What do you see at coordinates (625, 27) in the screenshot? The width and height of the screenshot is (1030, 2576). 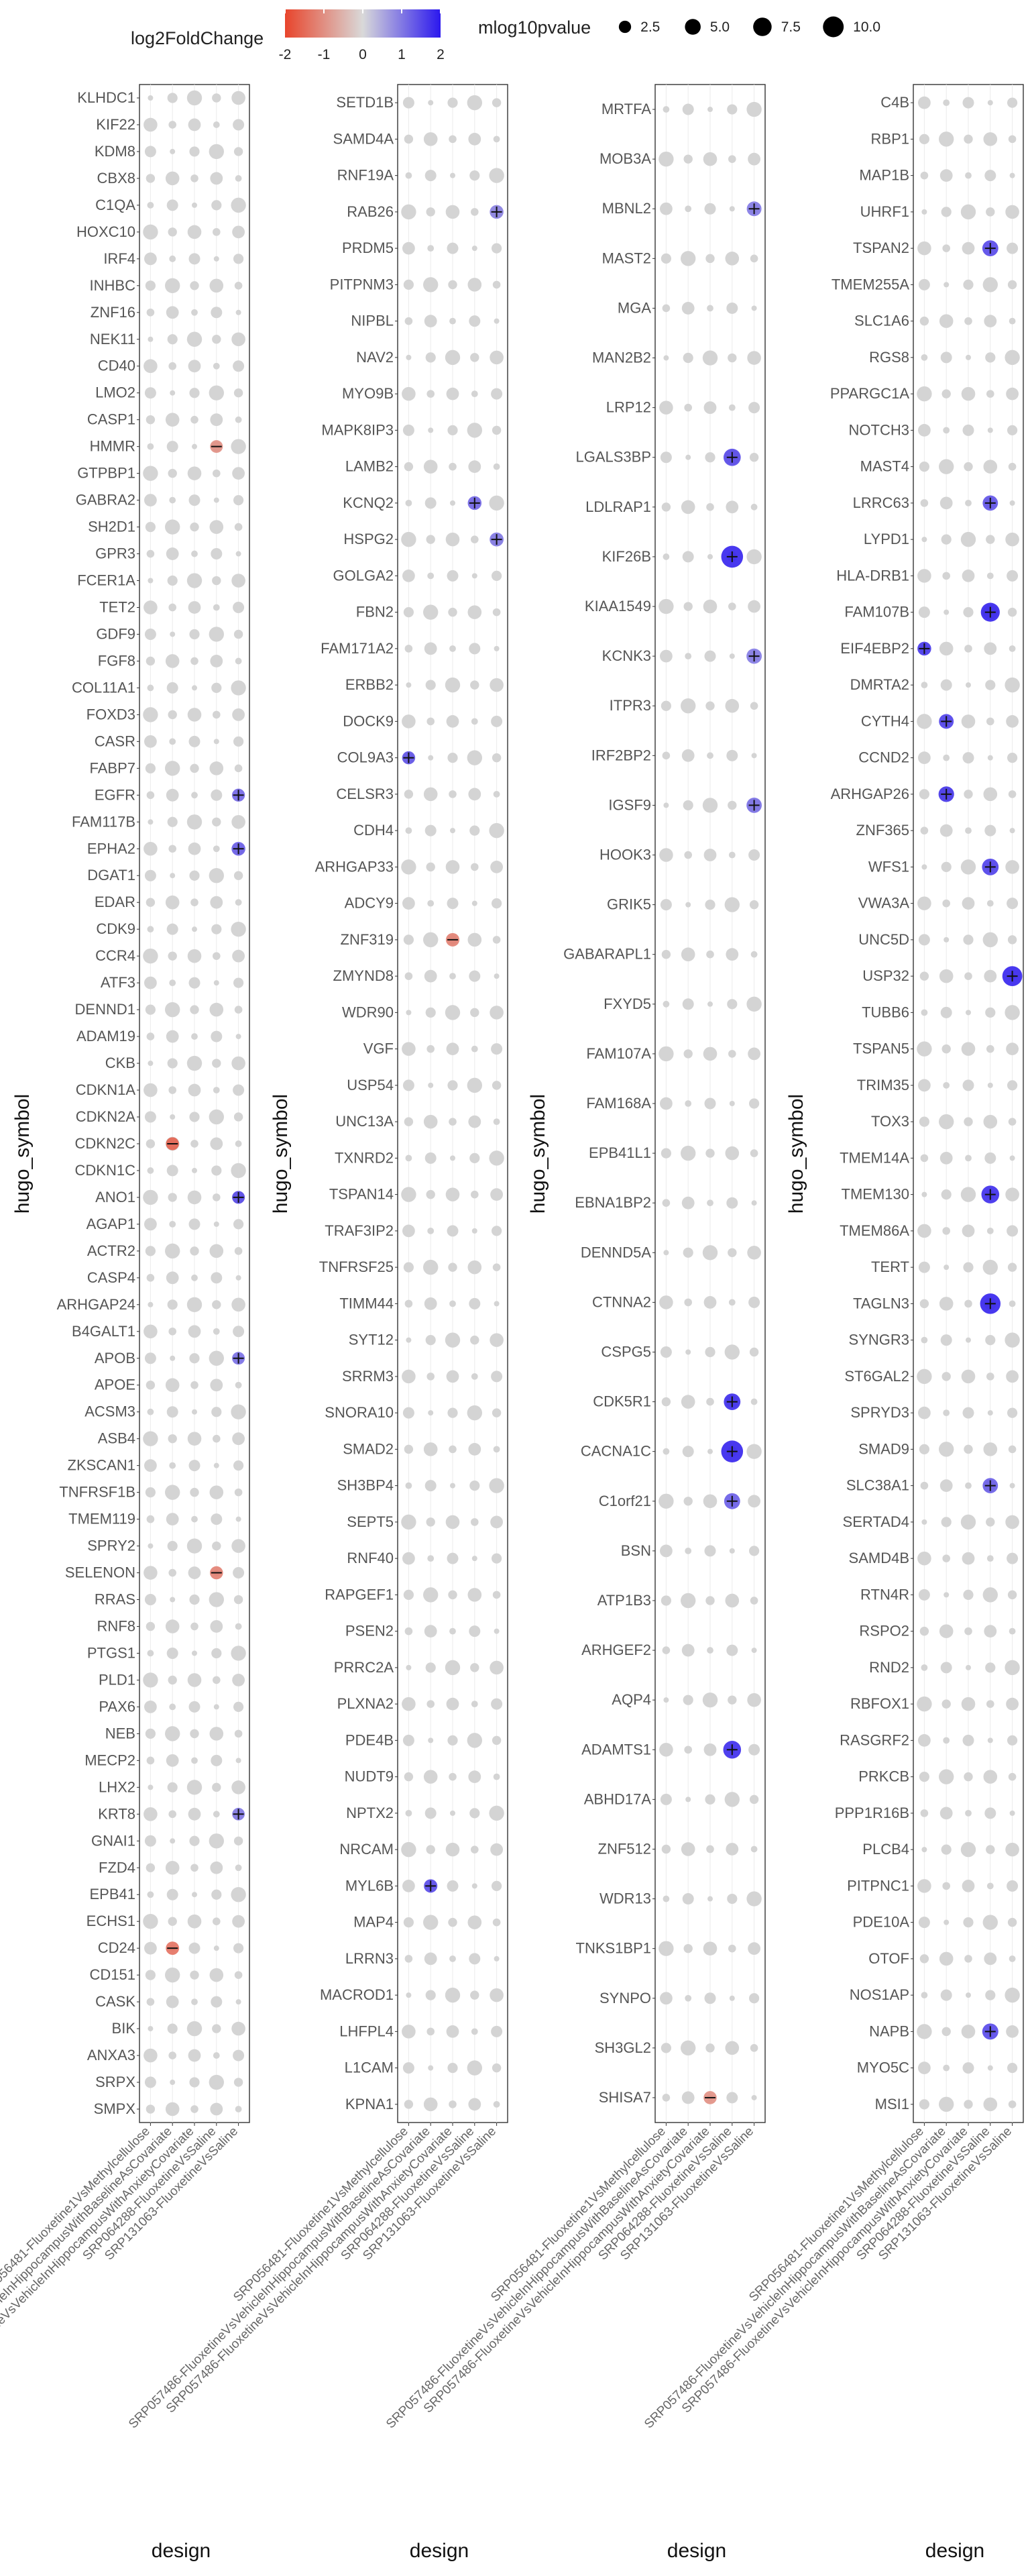 I see `size-key-dot` at bounding box center [625, 27].